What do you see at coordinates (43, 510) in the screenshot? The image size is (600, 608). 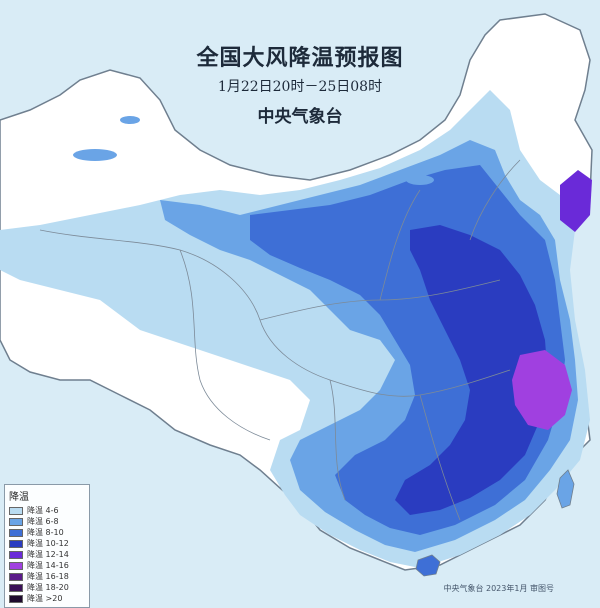 I see `legend-label: 降温 4-6` at bounding box center [43, 510].